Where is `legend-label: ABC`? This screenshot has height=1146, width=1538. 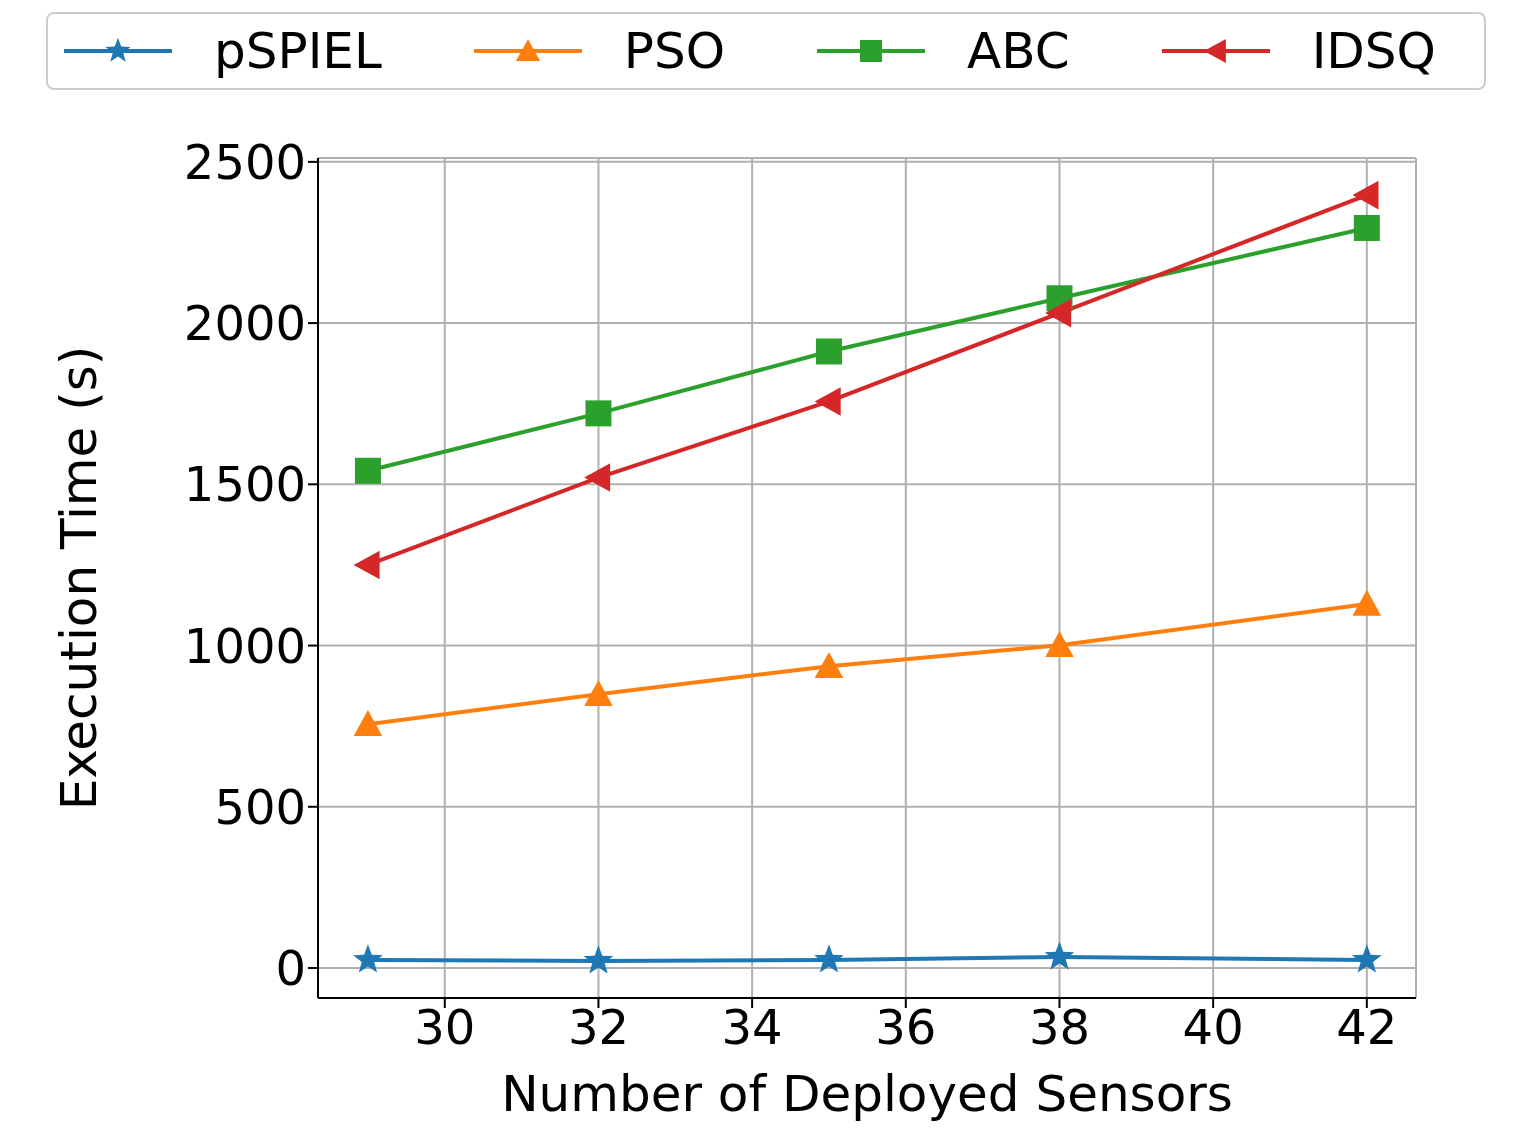
legend-label: ABC is located at coordinates (1018, 51).